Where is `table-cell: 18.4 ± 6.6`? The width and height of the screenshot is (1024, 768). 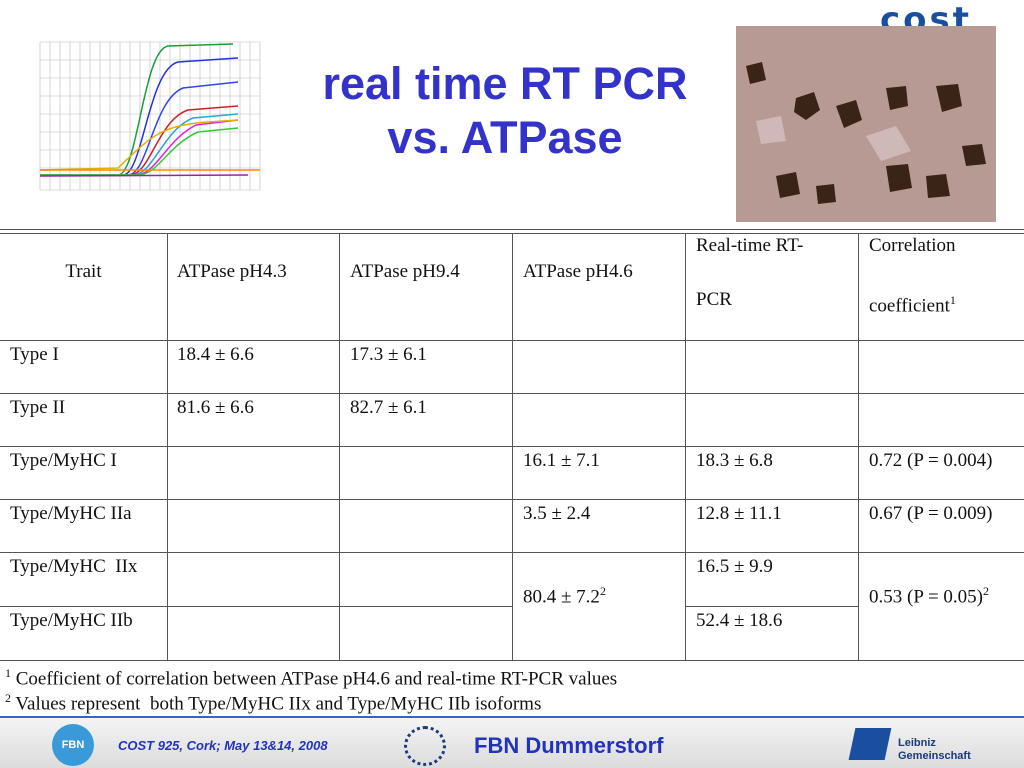 table-cell: 18.4 ± 6.6 is located at coordinates (215, 354).